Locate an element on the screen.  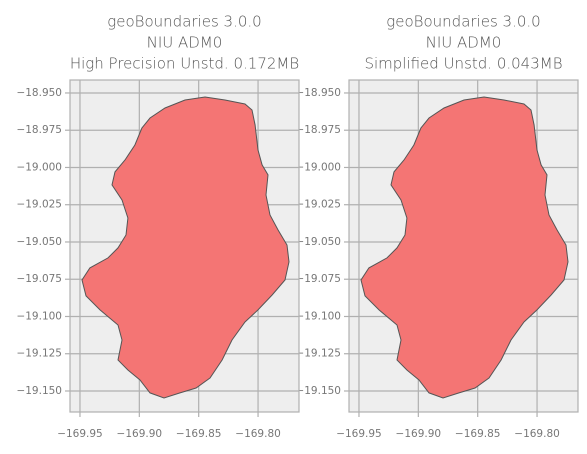
chart-title: Simplified Unstd. 0.043MB is located at coordinates (463, 64).